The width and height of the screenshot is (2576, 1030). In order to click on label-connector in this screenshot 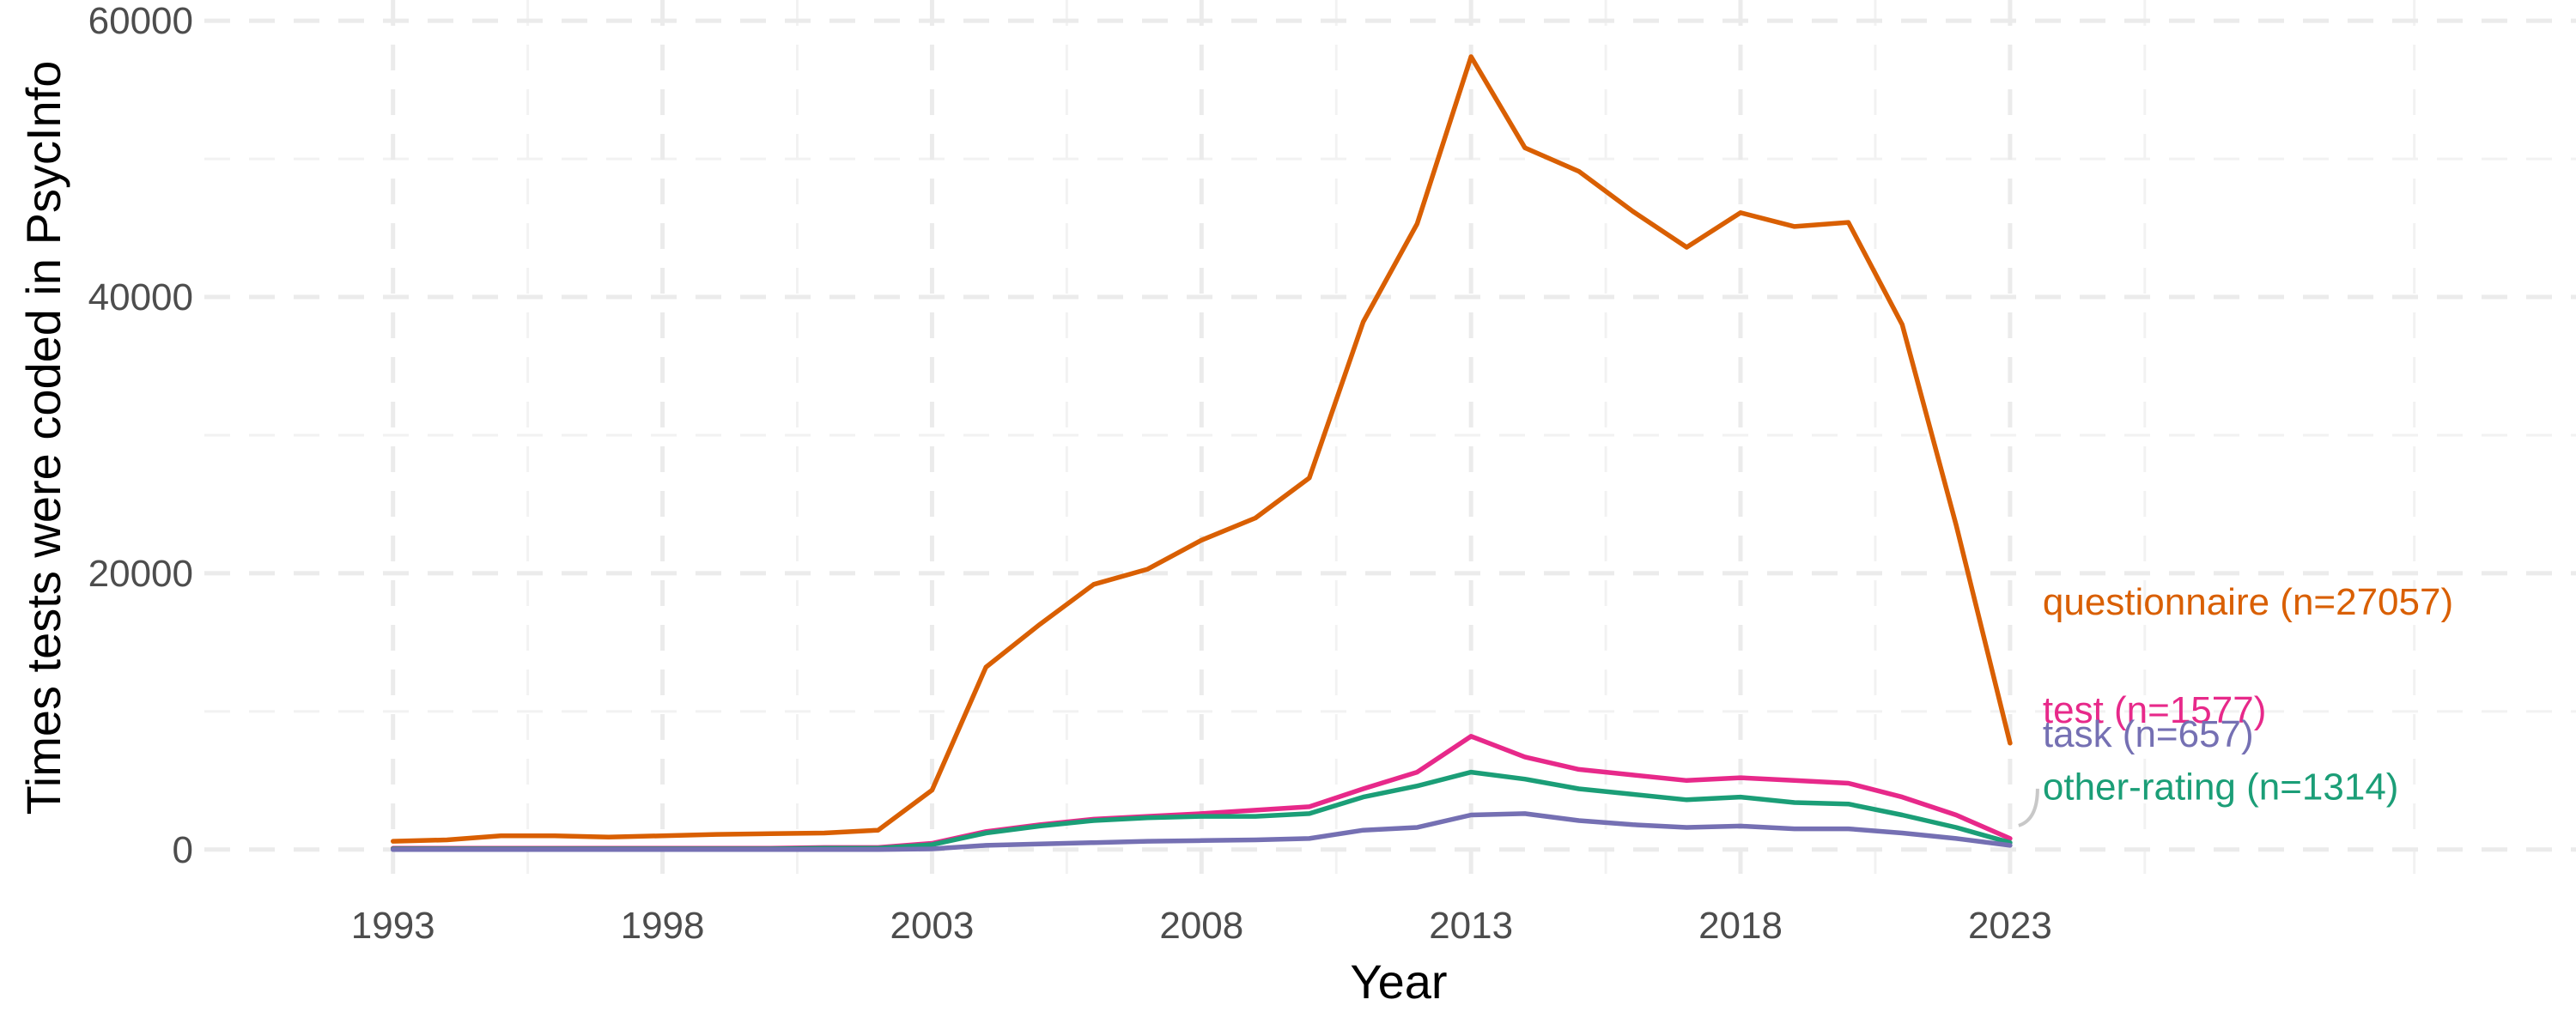, I will do `click(2028, 807)`.